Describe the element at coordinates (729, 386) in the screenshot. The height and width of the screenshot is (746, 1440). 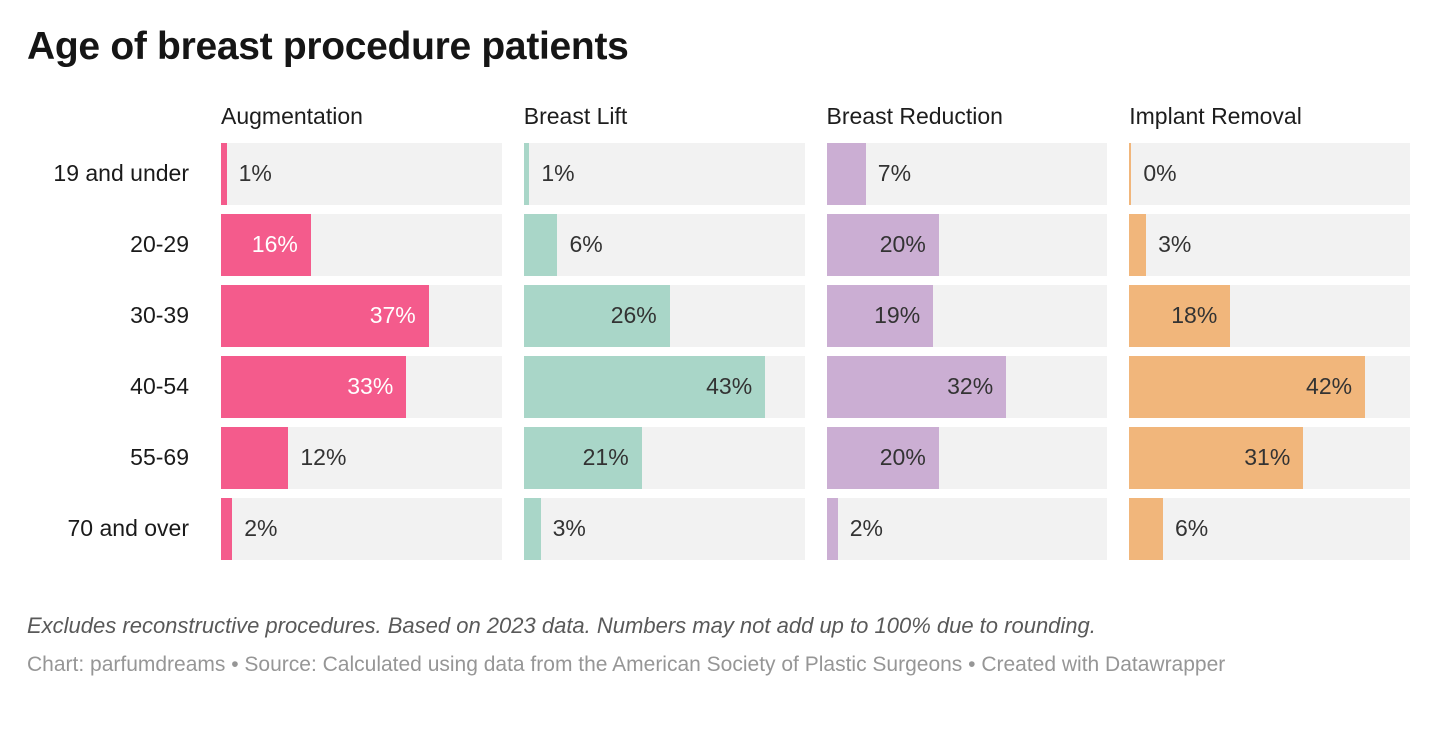
I see `bar-value-label: 43%` at that location.